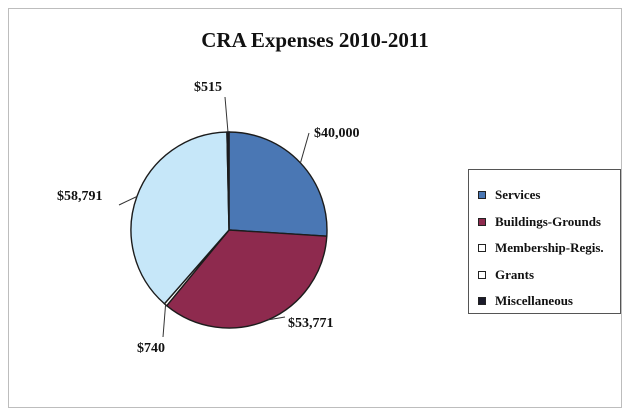 This screenshot has height=408, width=633. I want to click on legend-label-membership-regis: Membership-Regis., so click(549, 248).